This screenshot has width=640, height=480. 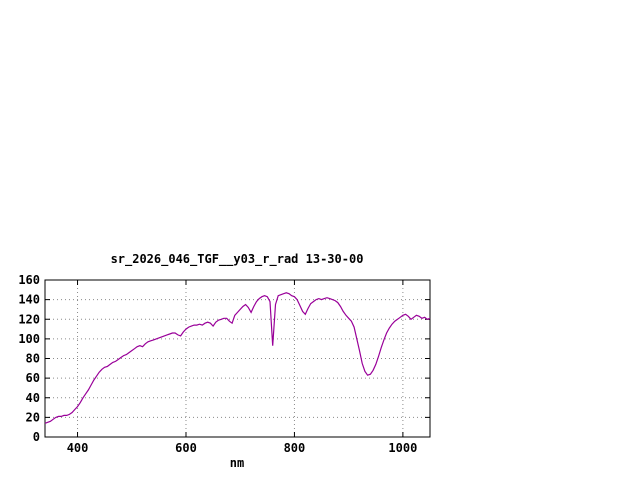 What do you see at coordinates (29, 319) in the screenshot?
I see `y-tick-label: 120` at bounding box center [29, 319].